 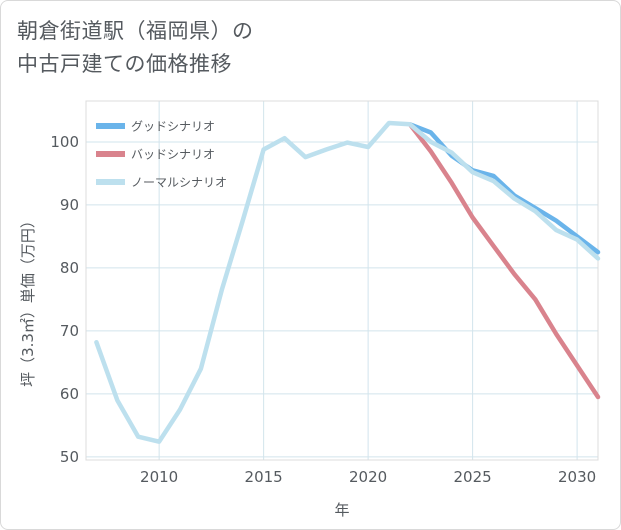 I want to click on chart-title-line-2: 中古戸建ての価格推移, so click(x=124, y=64).